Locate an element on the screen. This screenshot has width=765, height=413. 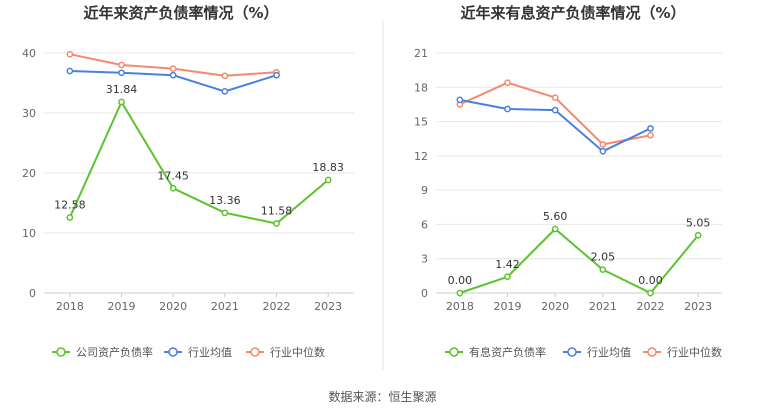
y-tick-label: 12 is located at coordinates (421, 156).